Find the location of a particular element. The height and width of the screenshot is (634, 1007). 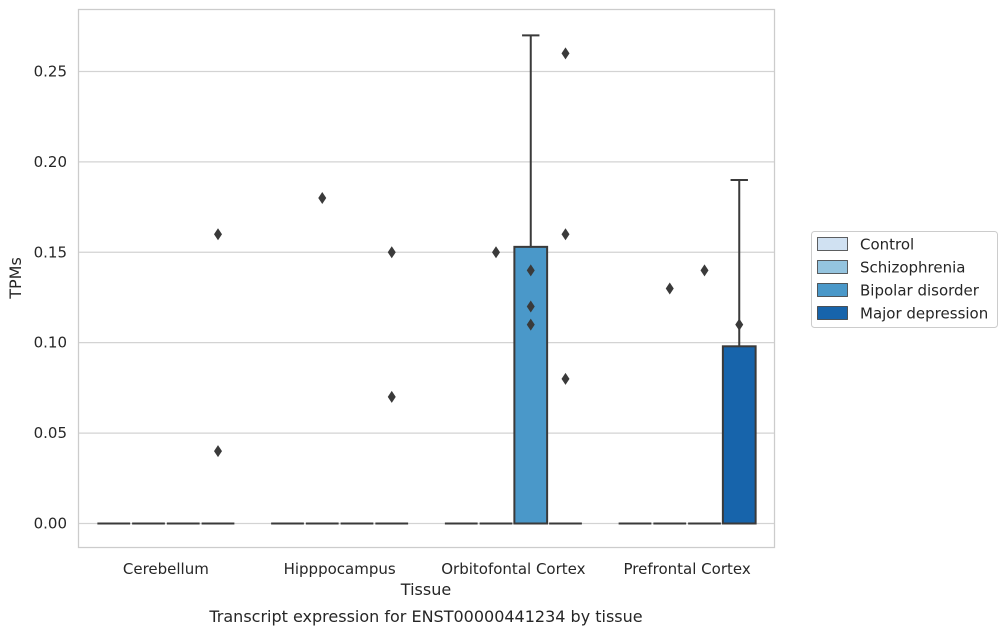

legend-frame is located at coordinates (904, 279).